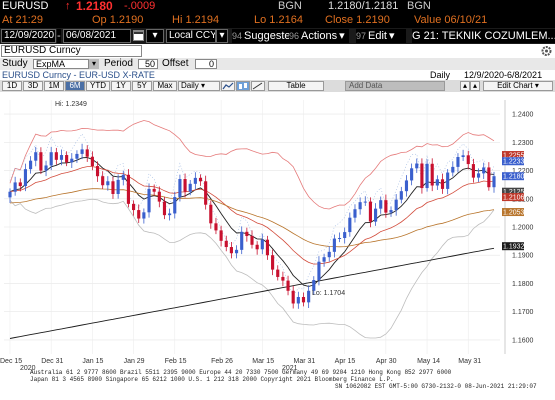  What do you see at coordinates (75, 86) in the screenshot?
I see `period-button-6m: 6M` at bounding box center [75, 86].